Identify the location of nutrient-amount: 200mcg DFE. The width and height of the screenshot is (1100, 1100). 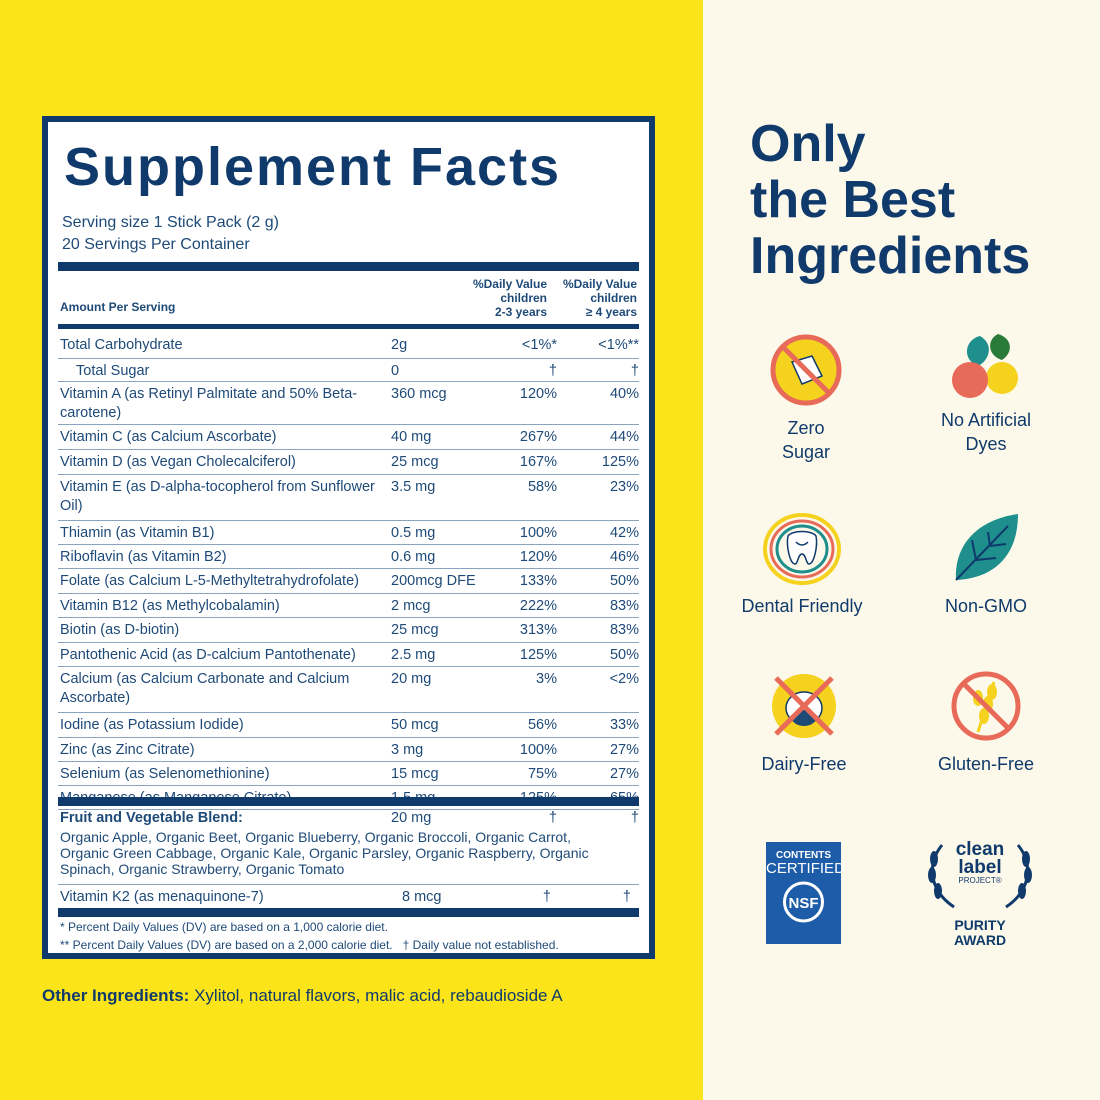
(433, 581).